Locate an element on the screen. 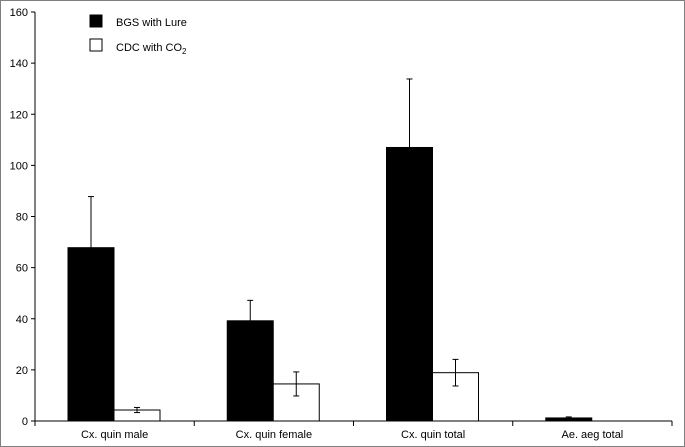 This screenshot has width=685, height=447. y-axis: 0 20 40 60 80 100 120 140 160 is located at coordinates (23, 217).